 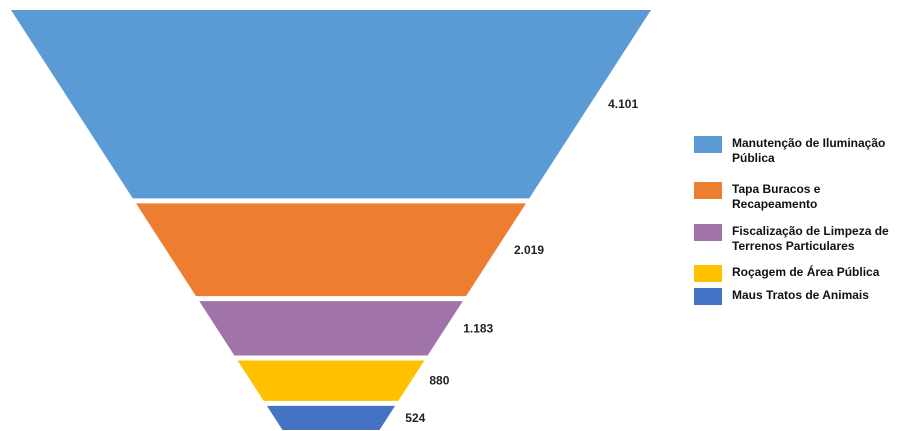 What do you see at coordinates (809, 150) in the screenshot?
I see `legend-label-iluminacao: Manutenção de Iluminação Pública` at bounding box center [809, 150].